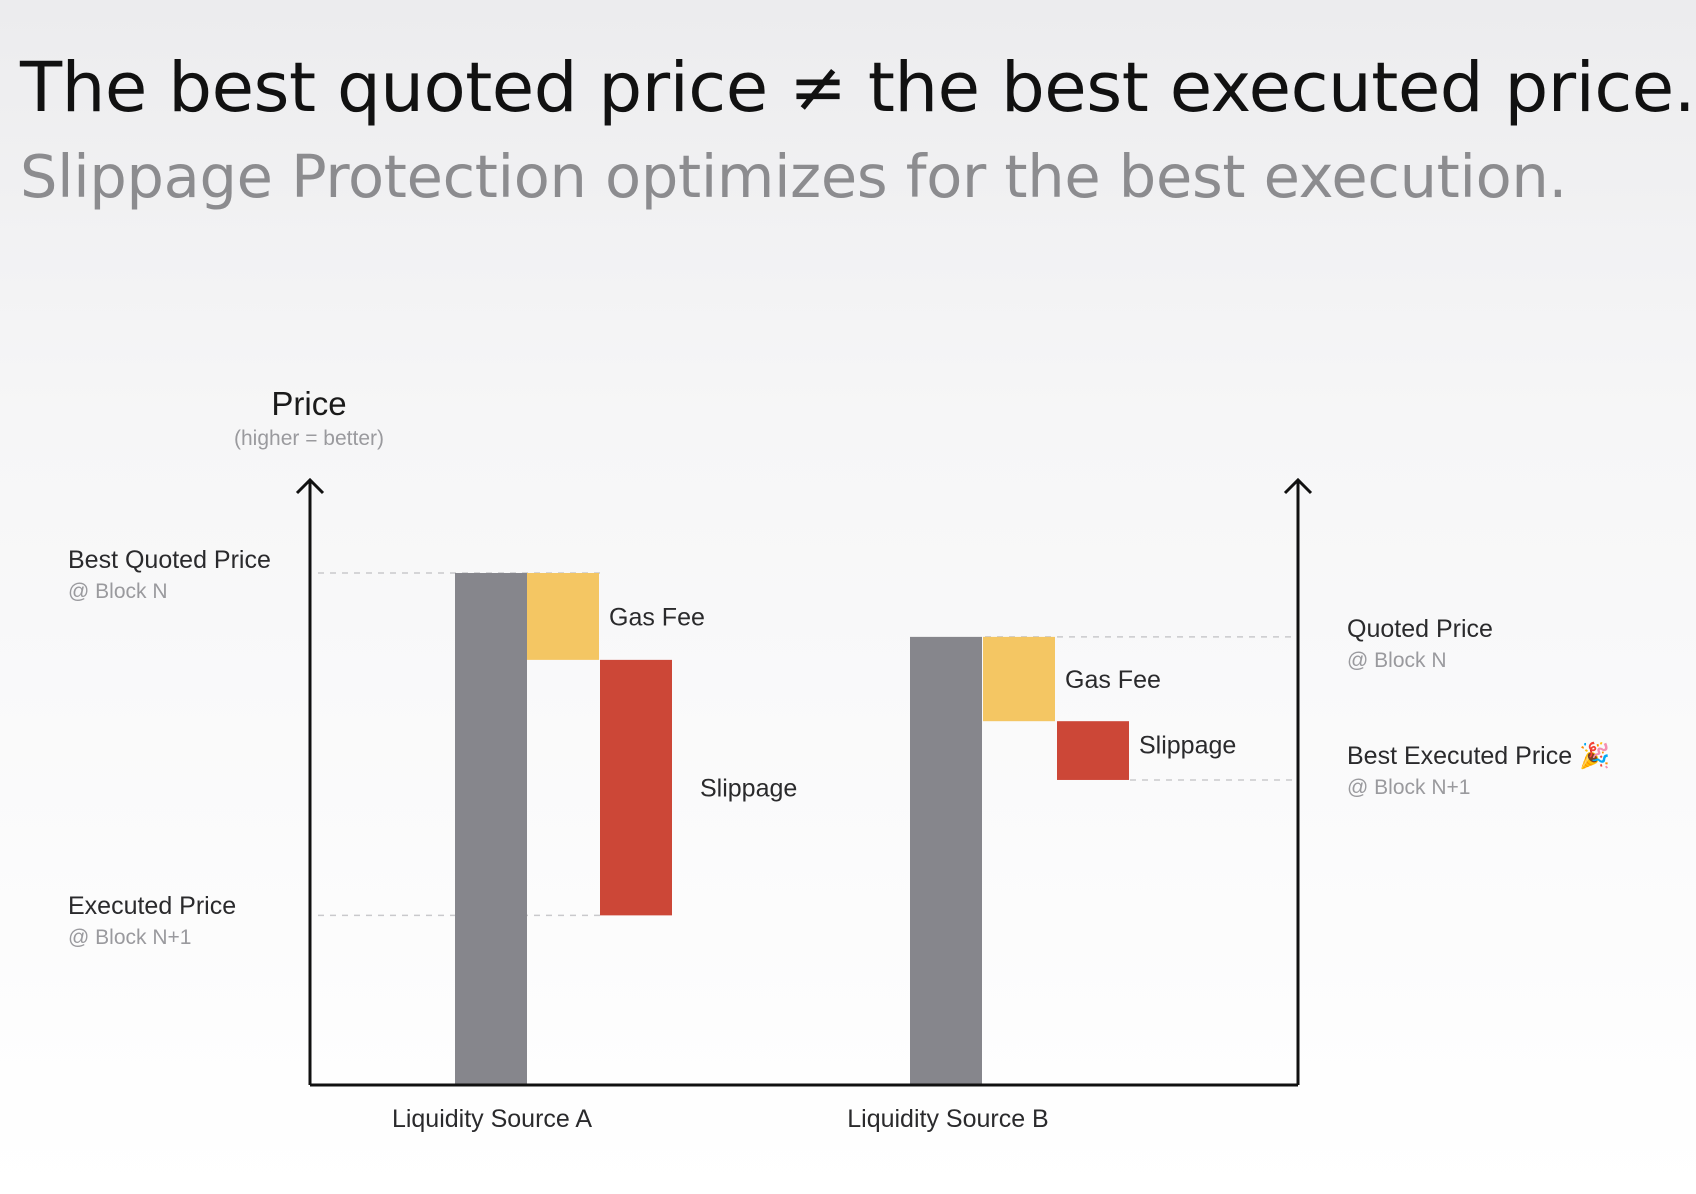 The height and width of the screenshot is (1194, 1696). What do you see at coordinates (310, 486) in the screenshot?
I see `left-axis-arrow-icon` at bounding box center [310, 486].